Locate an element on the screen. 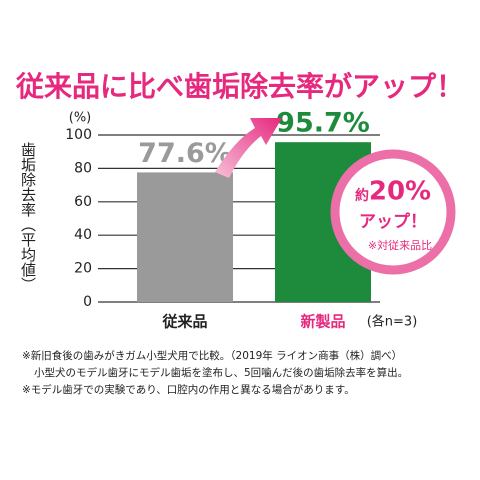  bubble-note: ※対従来品比 is located at coordinates (400, 245).